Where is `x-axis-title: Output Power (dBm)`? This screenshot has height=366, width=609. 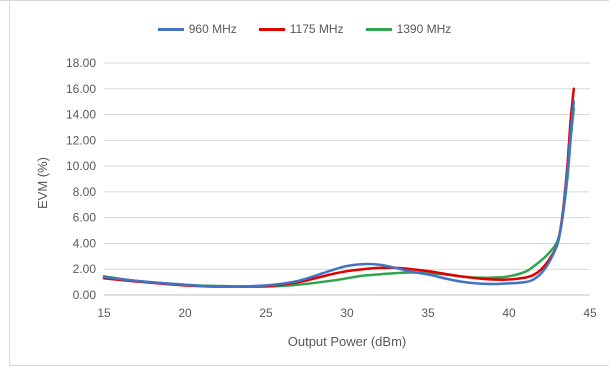 x-axis-title: Output Power (dBm) is located at coordinates (347, 341).